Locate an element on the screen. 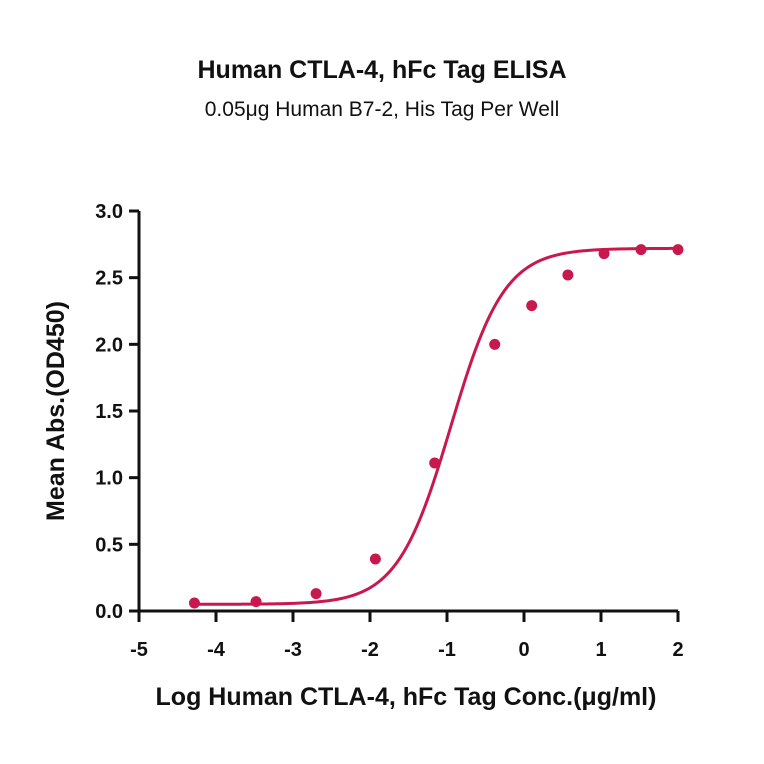 The height and width of the screenshot is (764, 764). y-tick-label: 2.5 is located at coordinates (109, 279).